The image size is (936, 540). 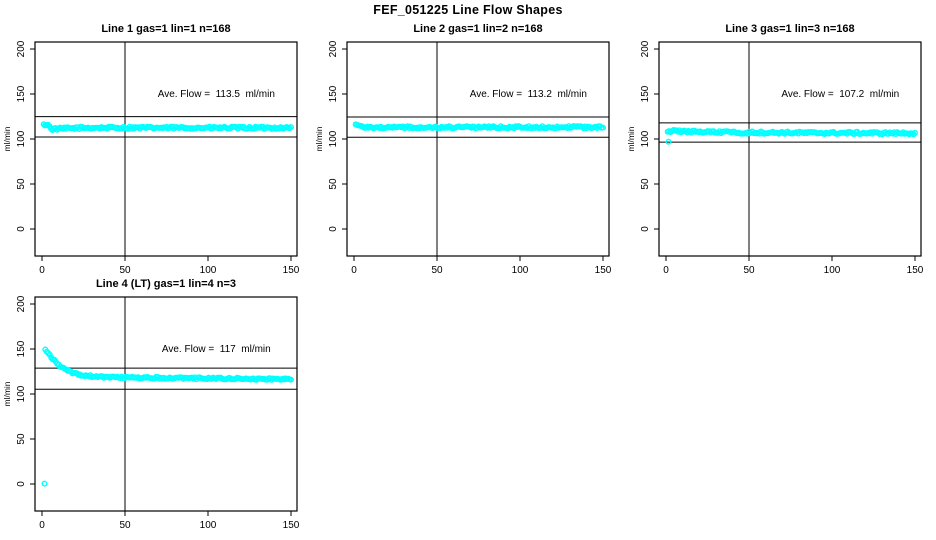 What do you see at coordinates (165, 29) in the screenshot?
I see `panel-title: Line 1 gas=1 lin=1 n=168` at bounding box center [165, 29].